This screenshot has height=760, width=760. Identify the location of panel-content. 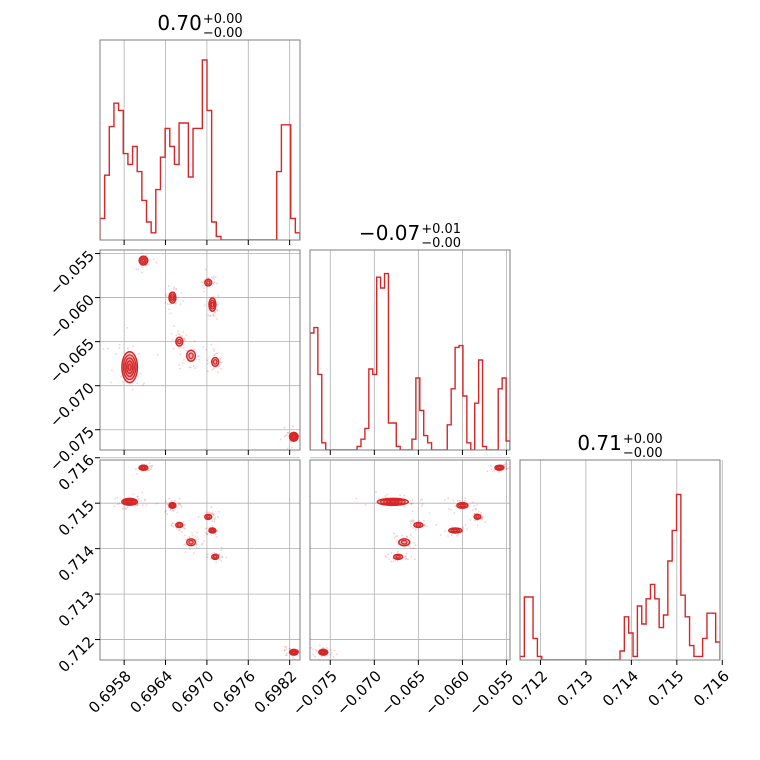
(206, 560).